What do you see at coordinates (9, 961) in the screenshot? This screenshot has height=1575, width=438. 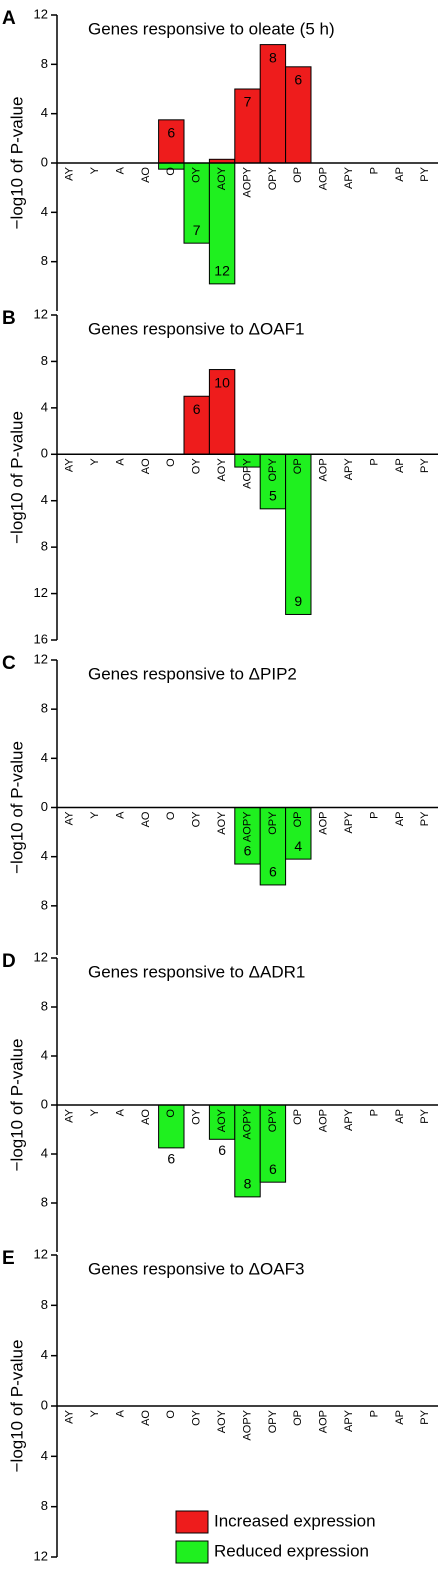 I see `panel-letter: D` at bounding box center [9, 961].